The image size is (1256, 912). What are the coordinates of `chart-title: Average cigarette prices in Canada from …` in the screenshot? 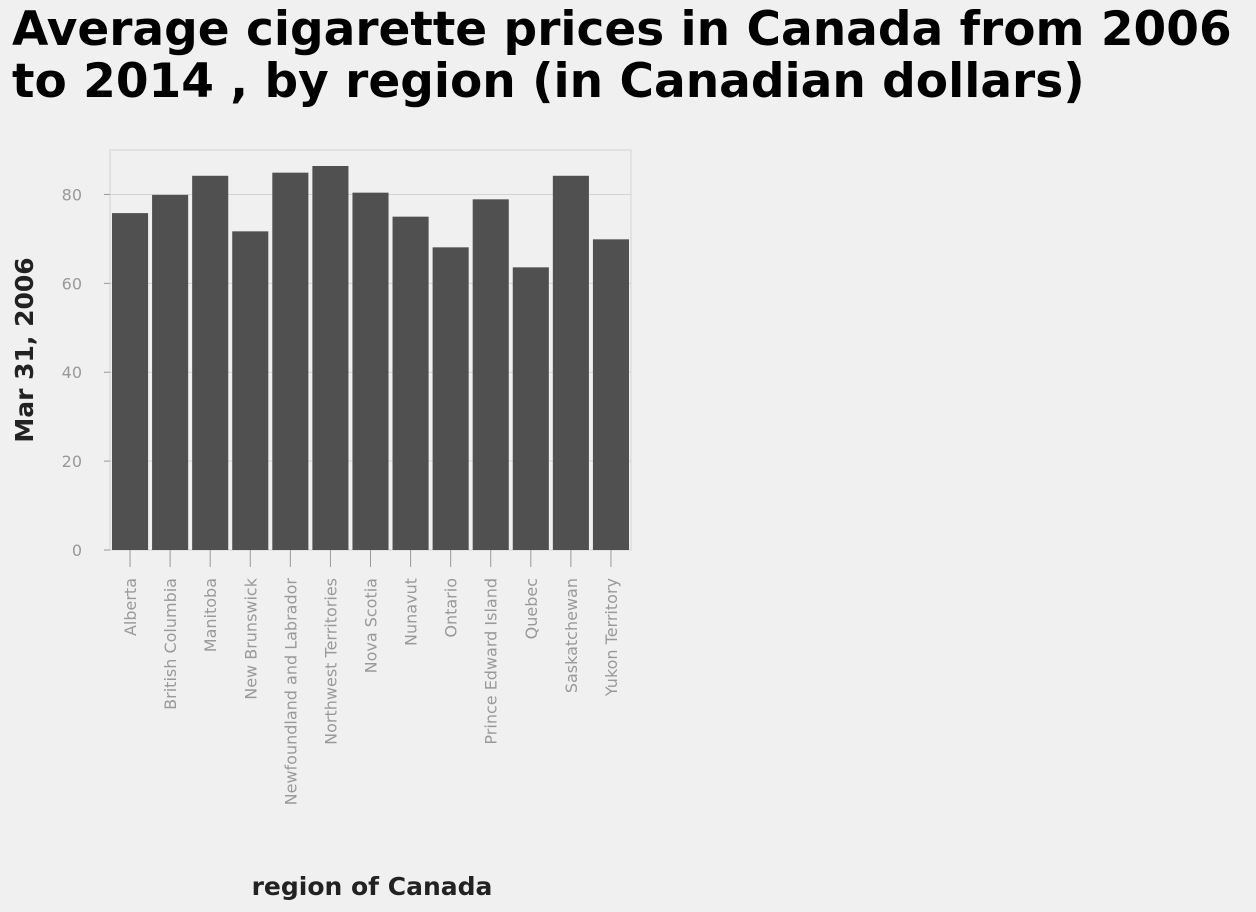 It's located at (622, 55).